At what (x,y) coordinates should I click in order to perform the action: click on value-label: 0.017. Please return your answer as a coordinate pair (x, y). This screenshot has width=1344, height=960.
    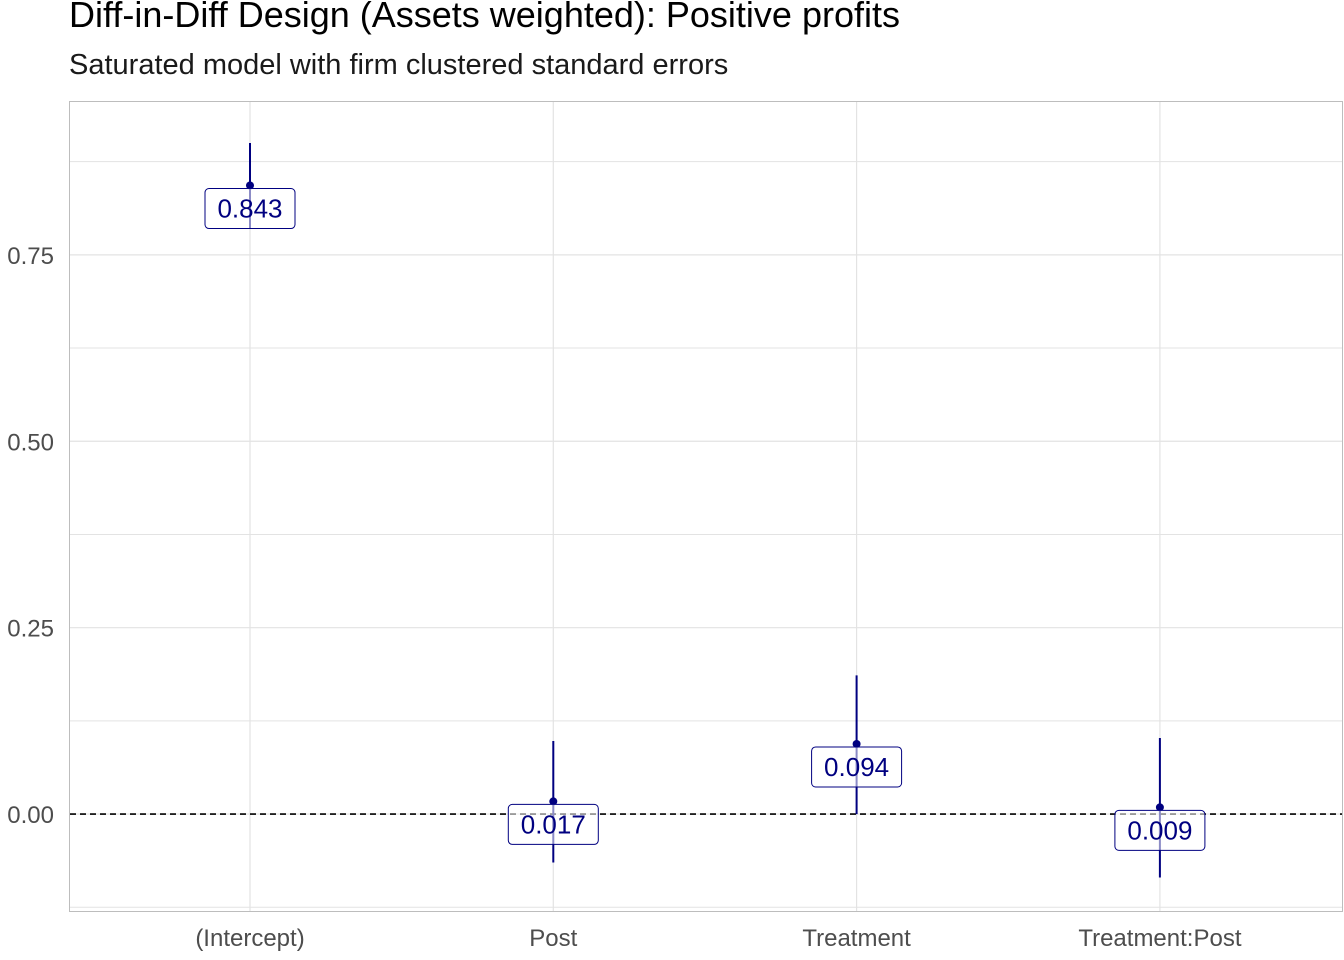
    Looking at the image, I should click on (553, 824).